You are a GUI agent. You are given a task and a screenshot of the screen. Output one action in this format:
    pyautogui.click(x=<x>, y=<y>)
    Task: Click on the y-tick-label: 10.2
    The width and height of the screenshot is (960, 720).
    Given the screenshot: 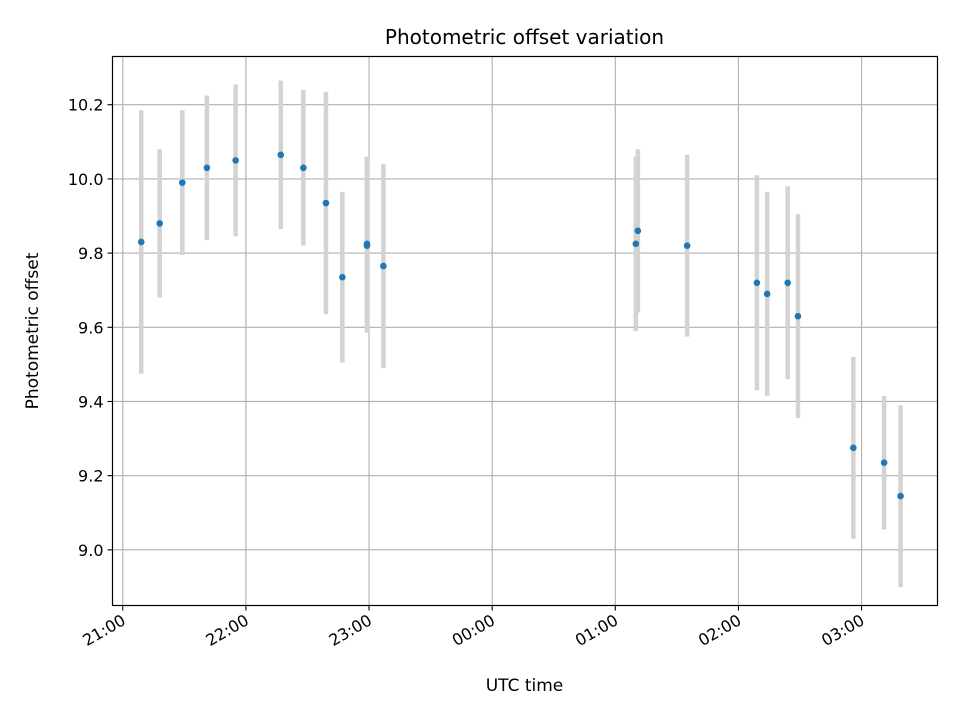 What is the action you would take?
    pyautogui.click(x=86, y=105)
    